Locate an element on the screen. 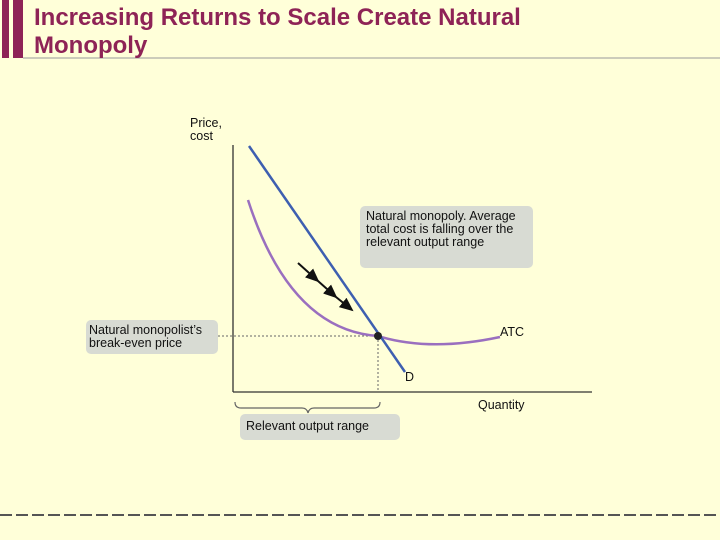 The image size is (720, 540). callout: Natural monopolist’s break-even price is located at coordinates (152, 337).